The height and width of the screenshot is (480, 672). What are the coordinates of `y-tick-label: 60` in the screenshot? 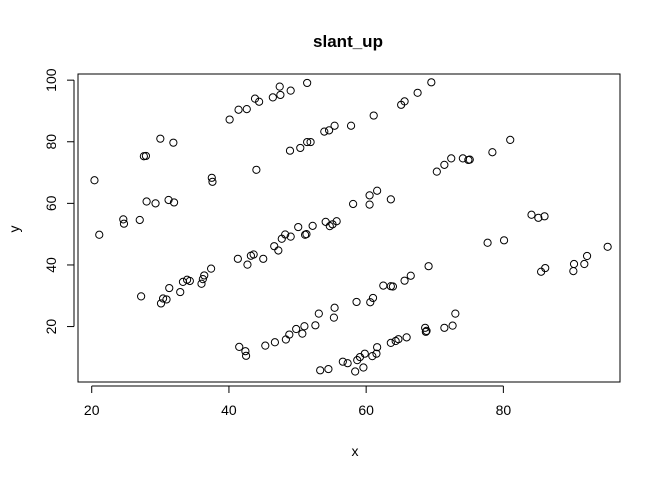 It's located at (51, 203).